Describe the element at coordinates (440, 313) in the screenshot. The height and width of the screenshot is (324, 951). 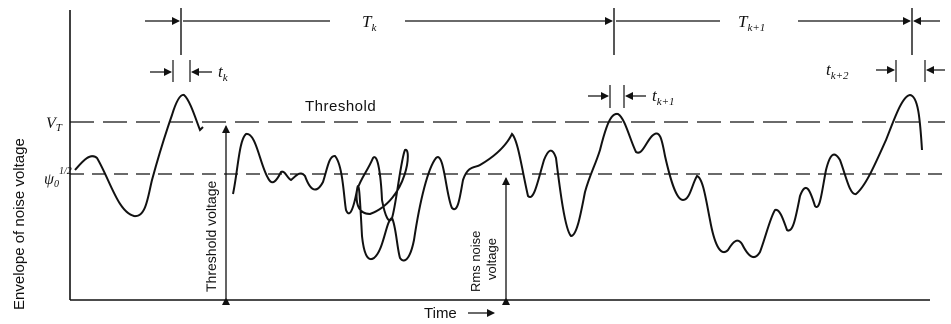
I see `x-axis-label: Time` at that location.